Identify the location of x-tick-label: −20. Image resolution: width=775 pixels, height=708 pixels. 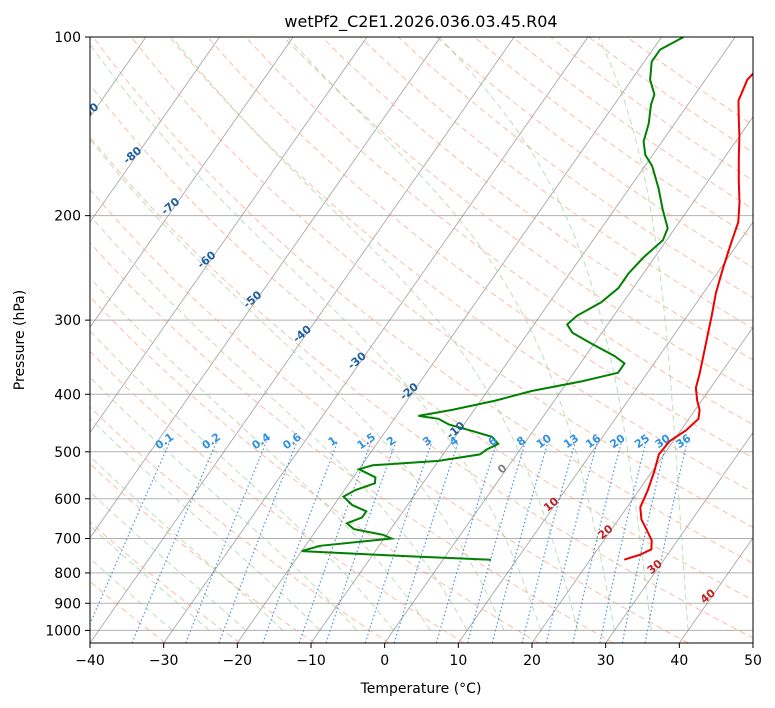
(238, 661).